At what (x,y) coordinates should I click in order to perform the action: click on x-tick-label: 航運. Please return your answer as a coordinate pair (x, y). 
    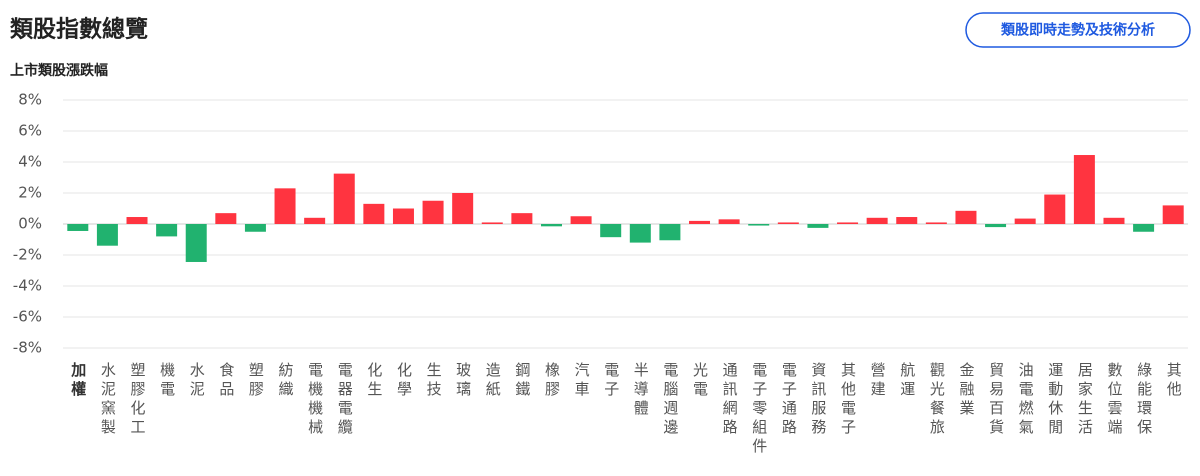
    Looking at the image, I should click on (907, 381).